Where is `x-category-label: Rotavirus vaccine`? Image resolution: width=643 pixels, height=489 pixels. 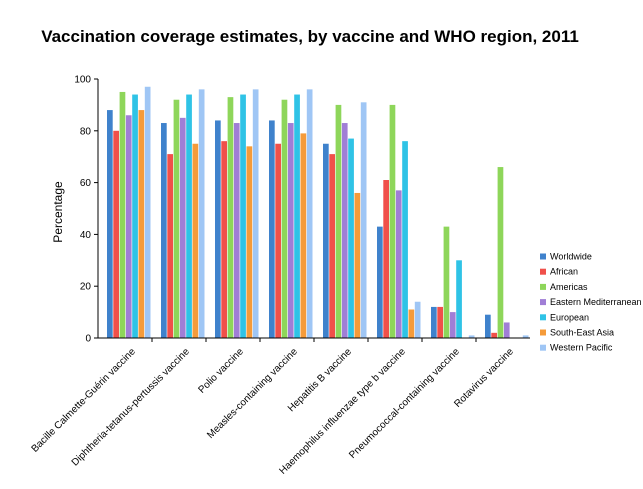 x-category-label: Rotavirus vaccine is located at coordinates (484, 378).